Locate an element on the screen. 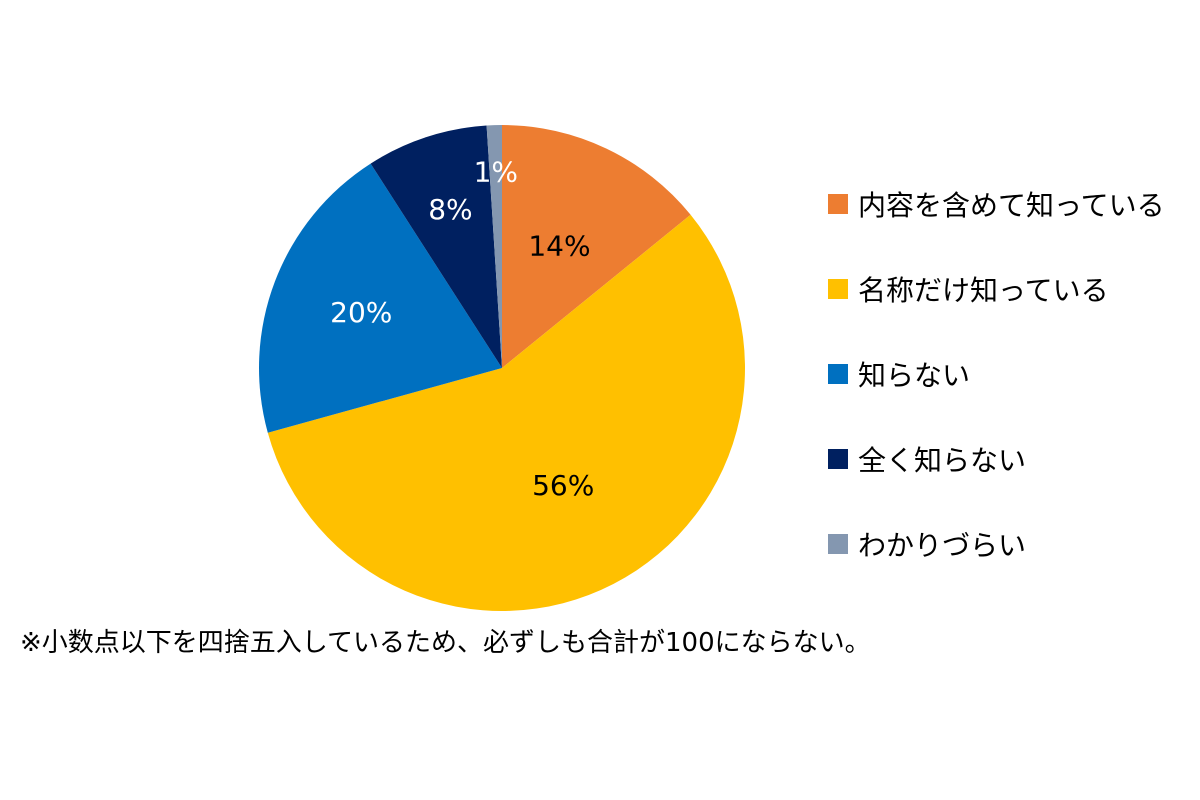  legend-label: 知らない is located at coordinates (914, 375).